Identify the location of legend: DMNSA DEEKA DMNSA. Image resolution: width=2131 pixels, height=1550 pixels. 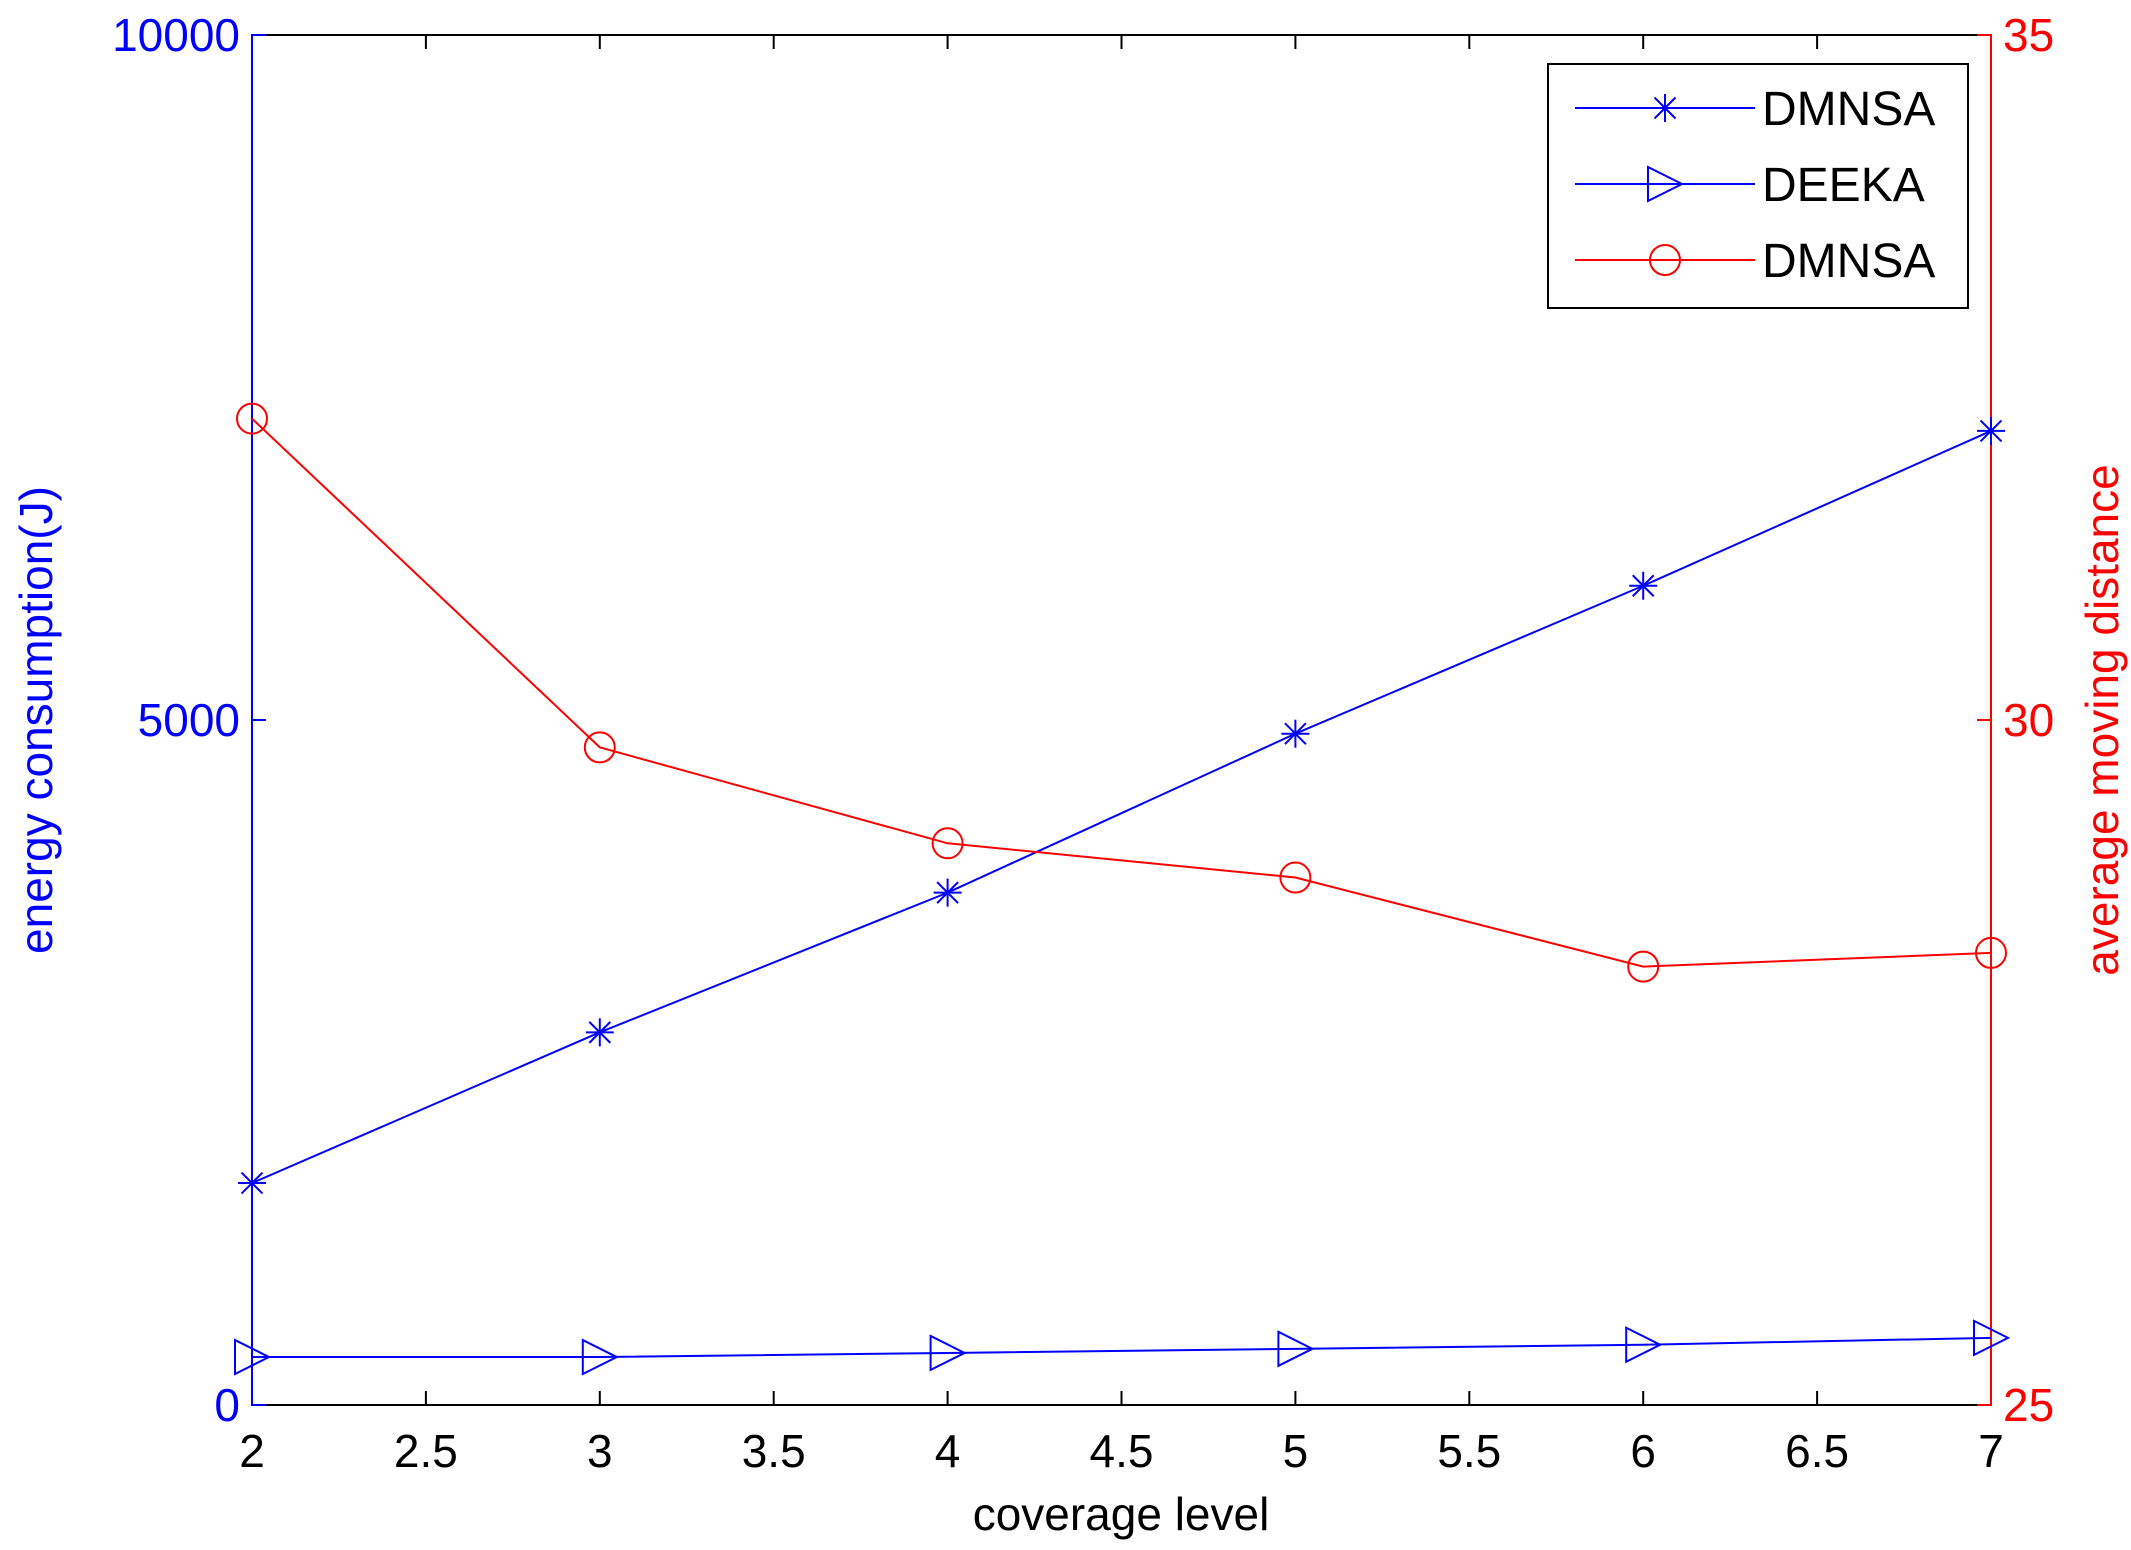
(1758, 186).